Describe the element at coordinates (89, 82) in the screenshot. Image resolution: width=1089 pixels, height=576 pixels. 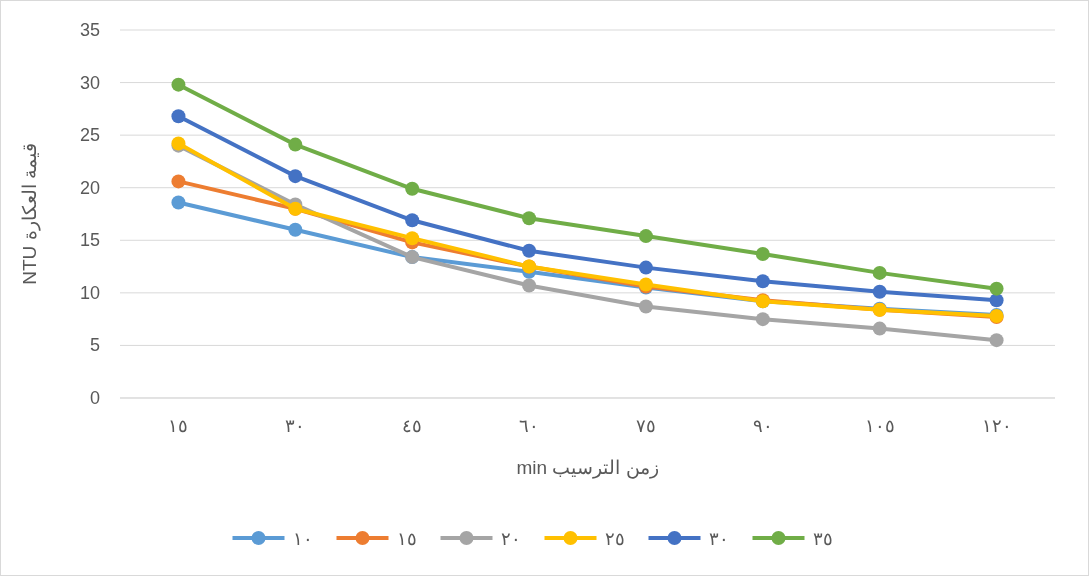
I see `y-tick-label: 30` at that location.